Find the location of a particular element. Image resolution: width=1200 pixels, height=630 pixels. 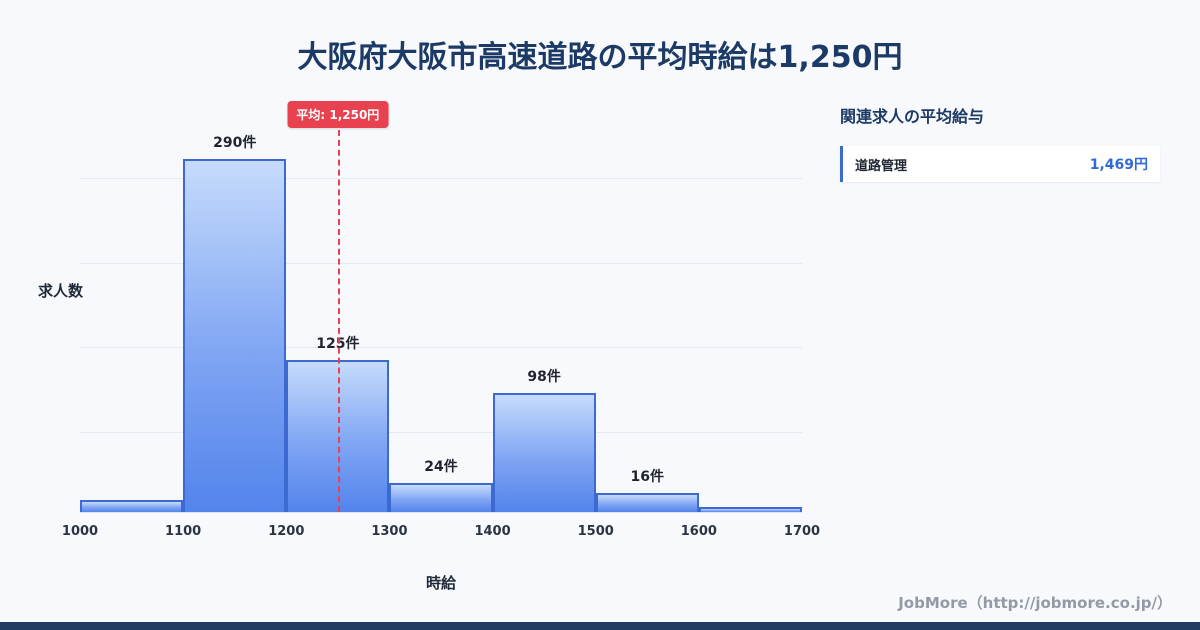

side-panel-heading: 関連求人の平均給与 is located at coordinates (912, 116).